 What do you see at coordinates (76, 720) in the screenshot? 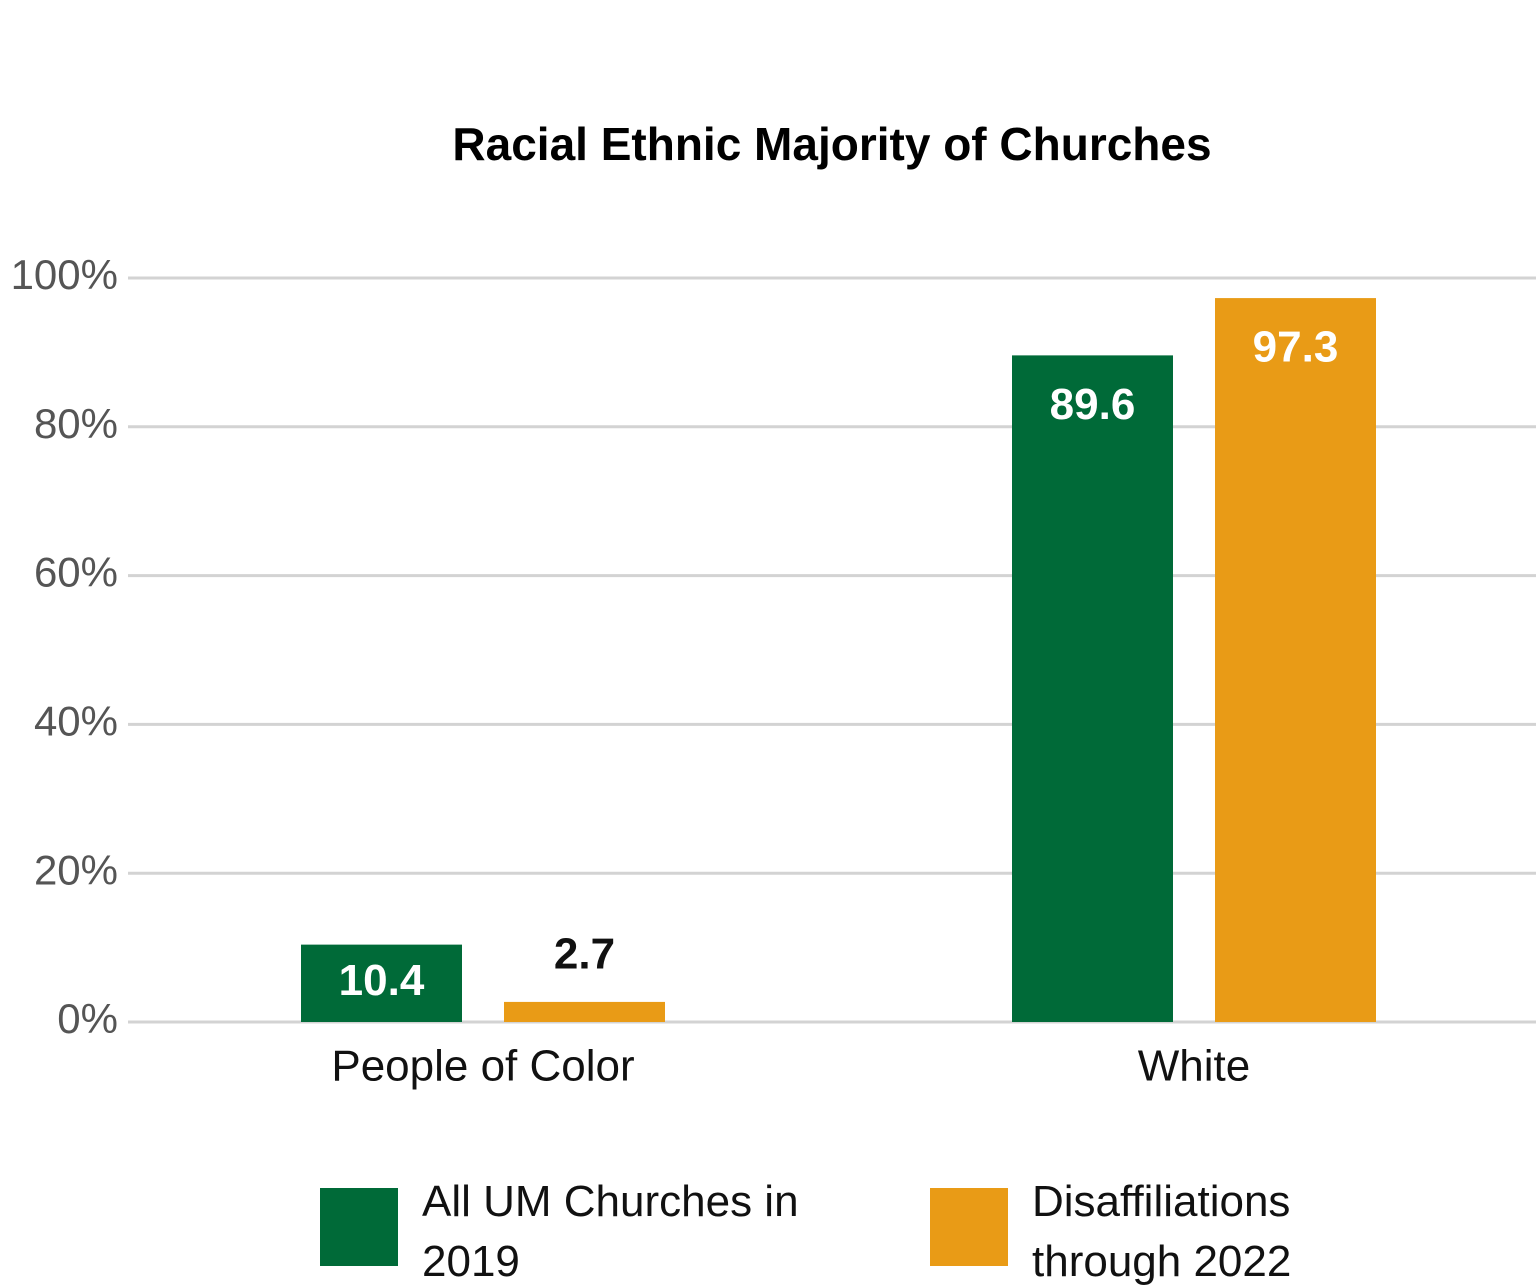
I see `y-tick-label: 40%` at bounding box center [76, 720].